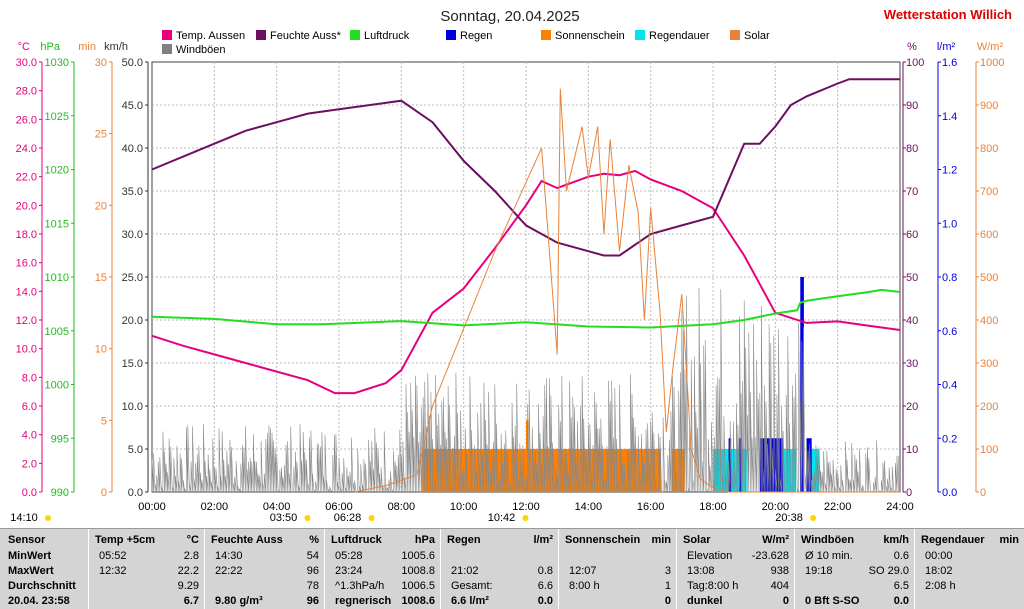 The width and height of the screenshot is (1024, 609). I want to click on y-tick-label-pressure_hpa: 990, so click(60, 493).